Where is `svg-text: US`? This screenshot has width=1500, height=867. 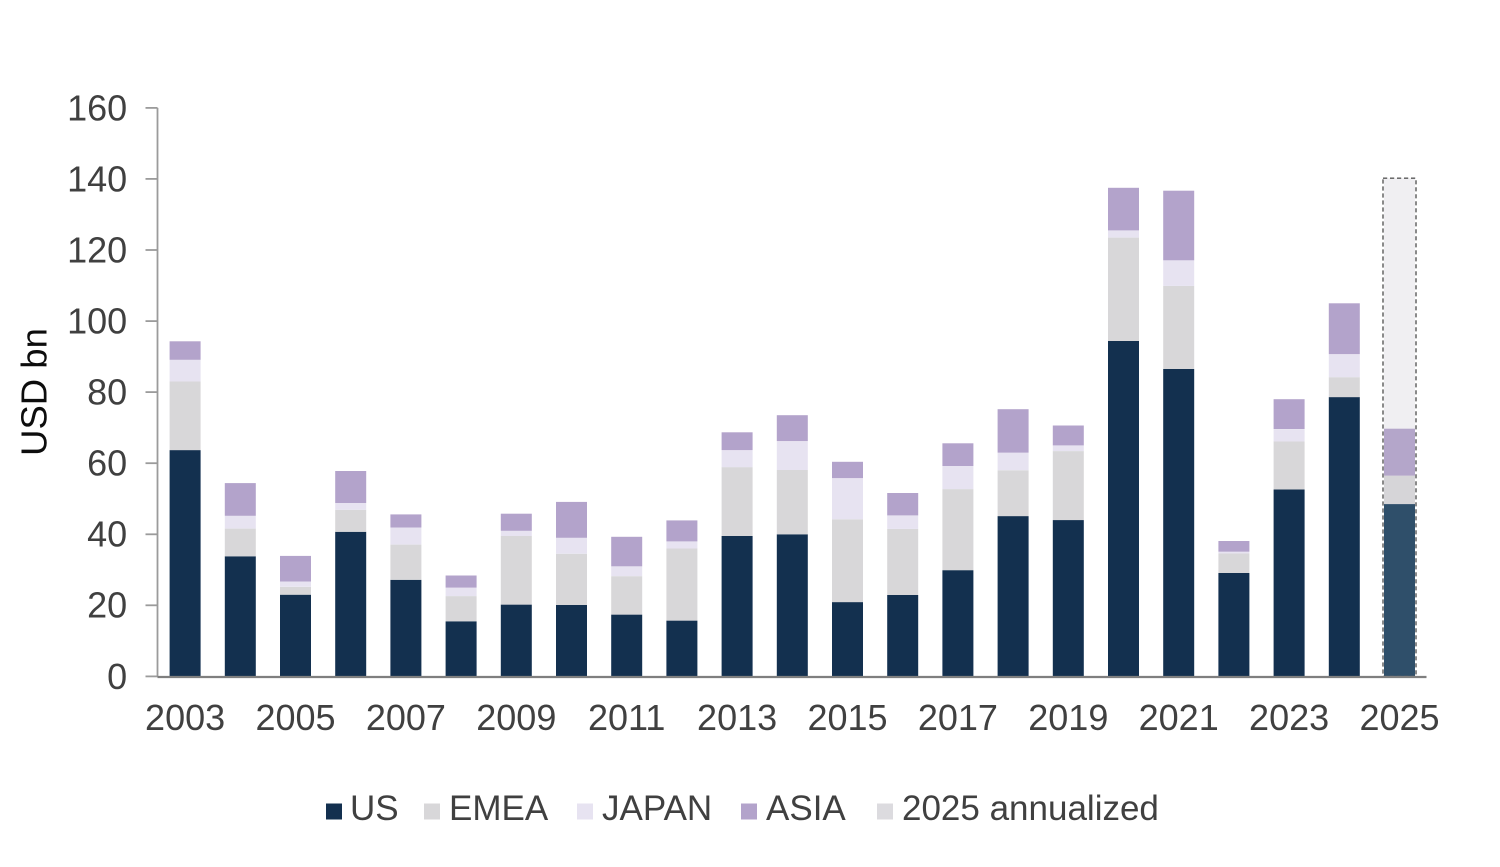
svg-text: US is located at coordinates (374, 808).